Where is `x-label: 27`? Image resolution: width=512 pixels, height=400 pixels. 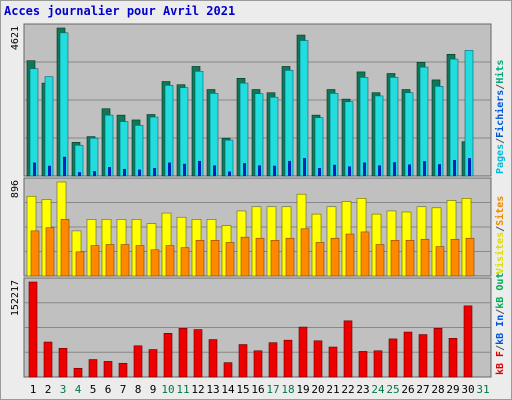
x-label: 27 is located at coordinates (422, 389).